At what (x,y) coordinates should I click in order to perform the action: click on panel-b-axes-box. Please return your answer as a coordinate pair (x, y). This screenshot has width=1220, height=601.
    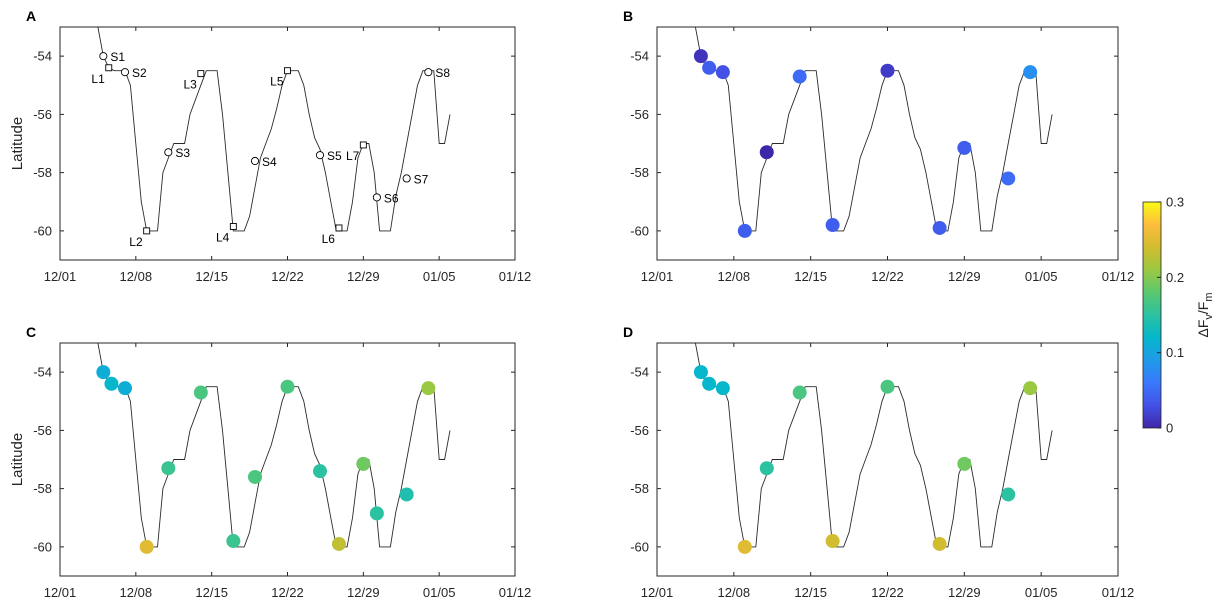
    Looking at the image, I should click on (887, 143).